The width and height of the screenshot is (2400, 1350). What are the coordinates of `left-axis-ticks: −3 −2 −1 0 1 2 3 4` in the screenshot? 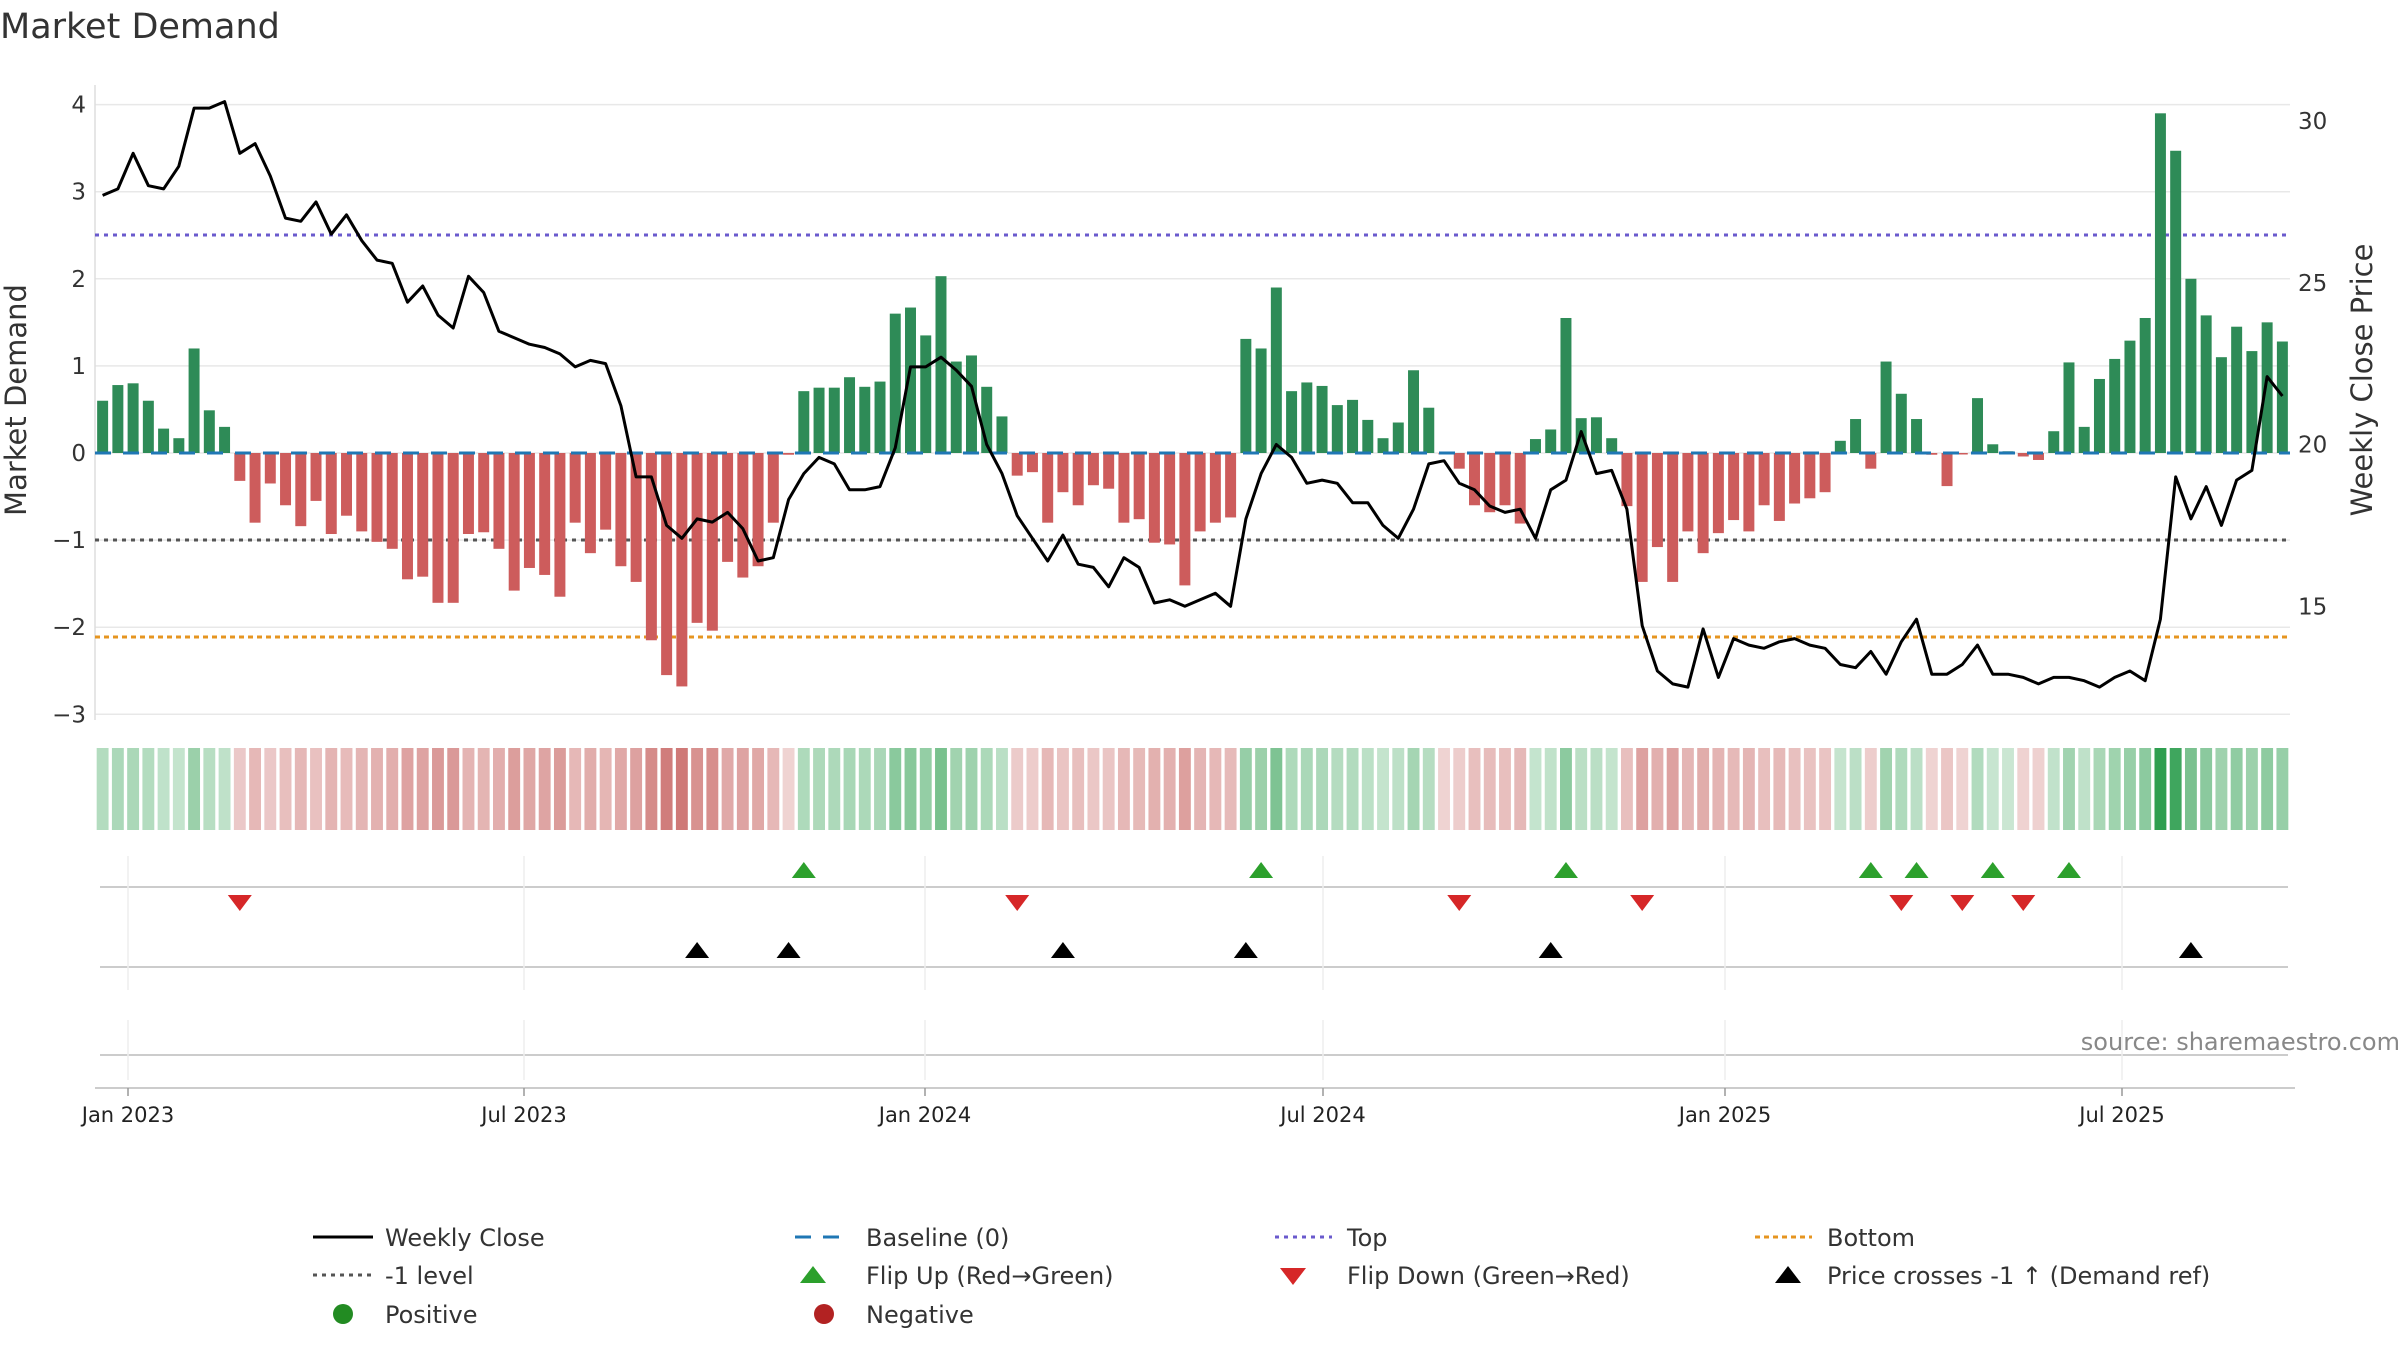 It's located at (69, 411).